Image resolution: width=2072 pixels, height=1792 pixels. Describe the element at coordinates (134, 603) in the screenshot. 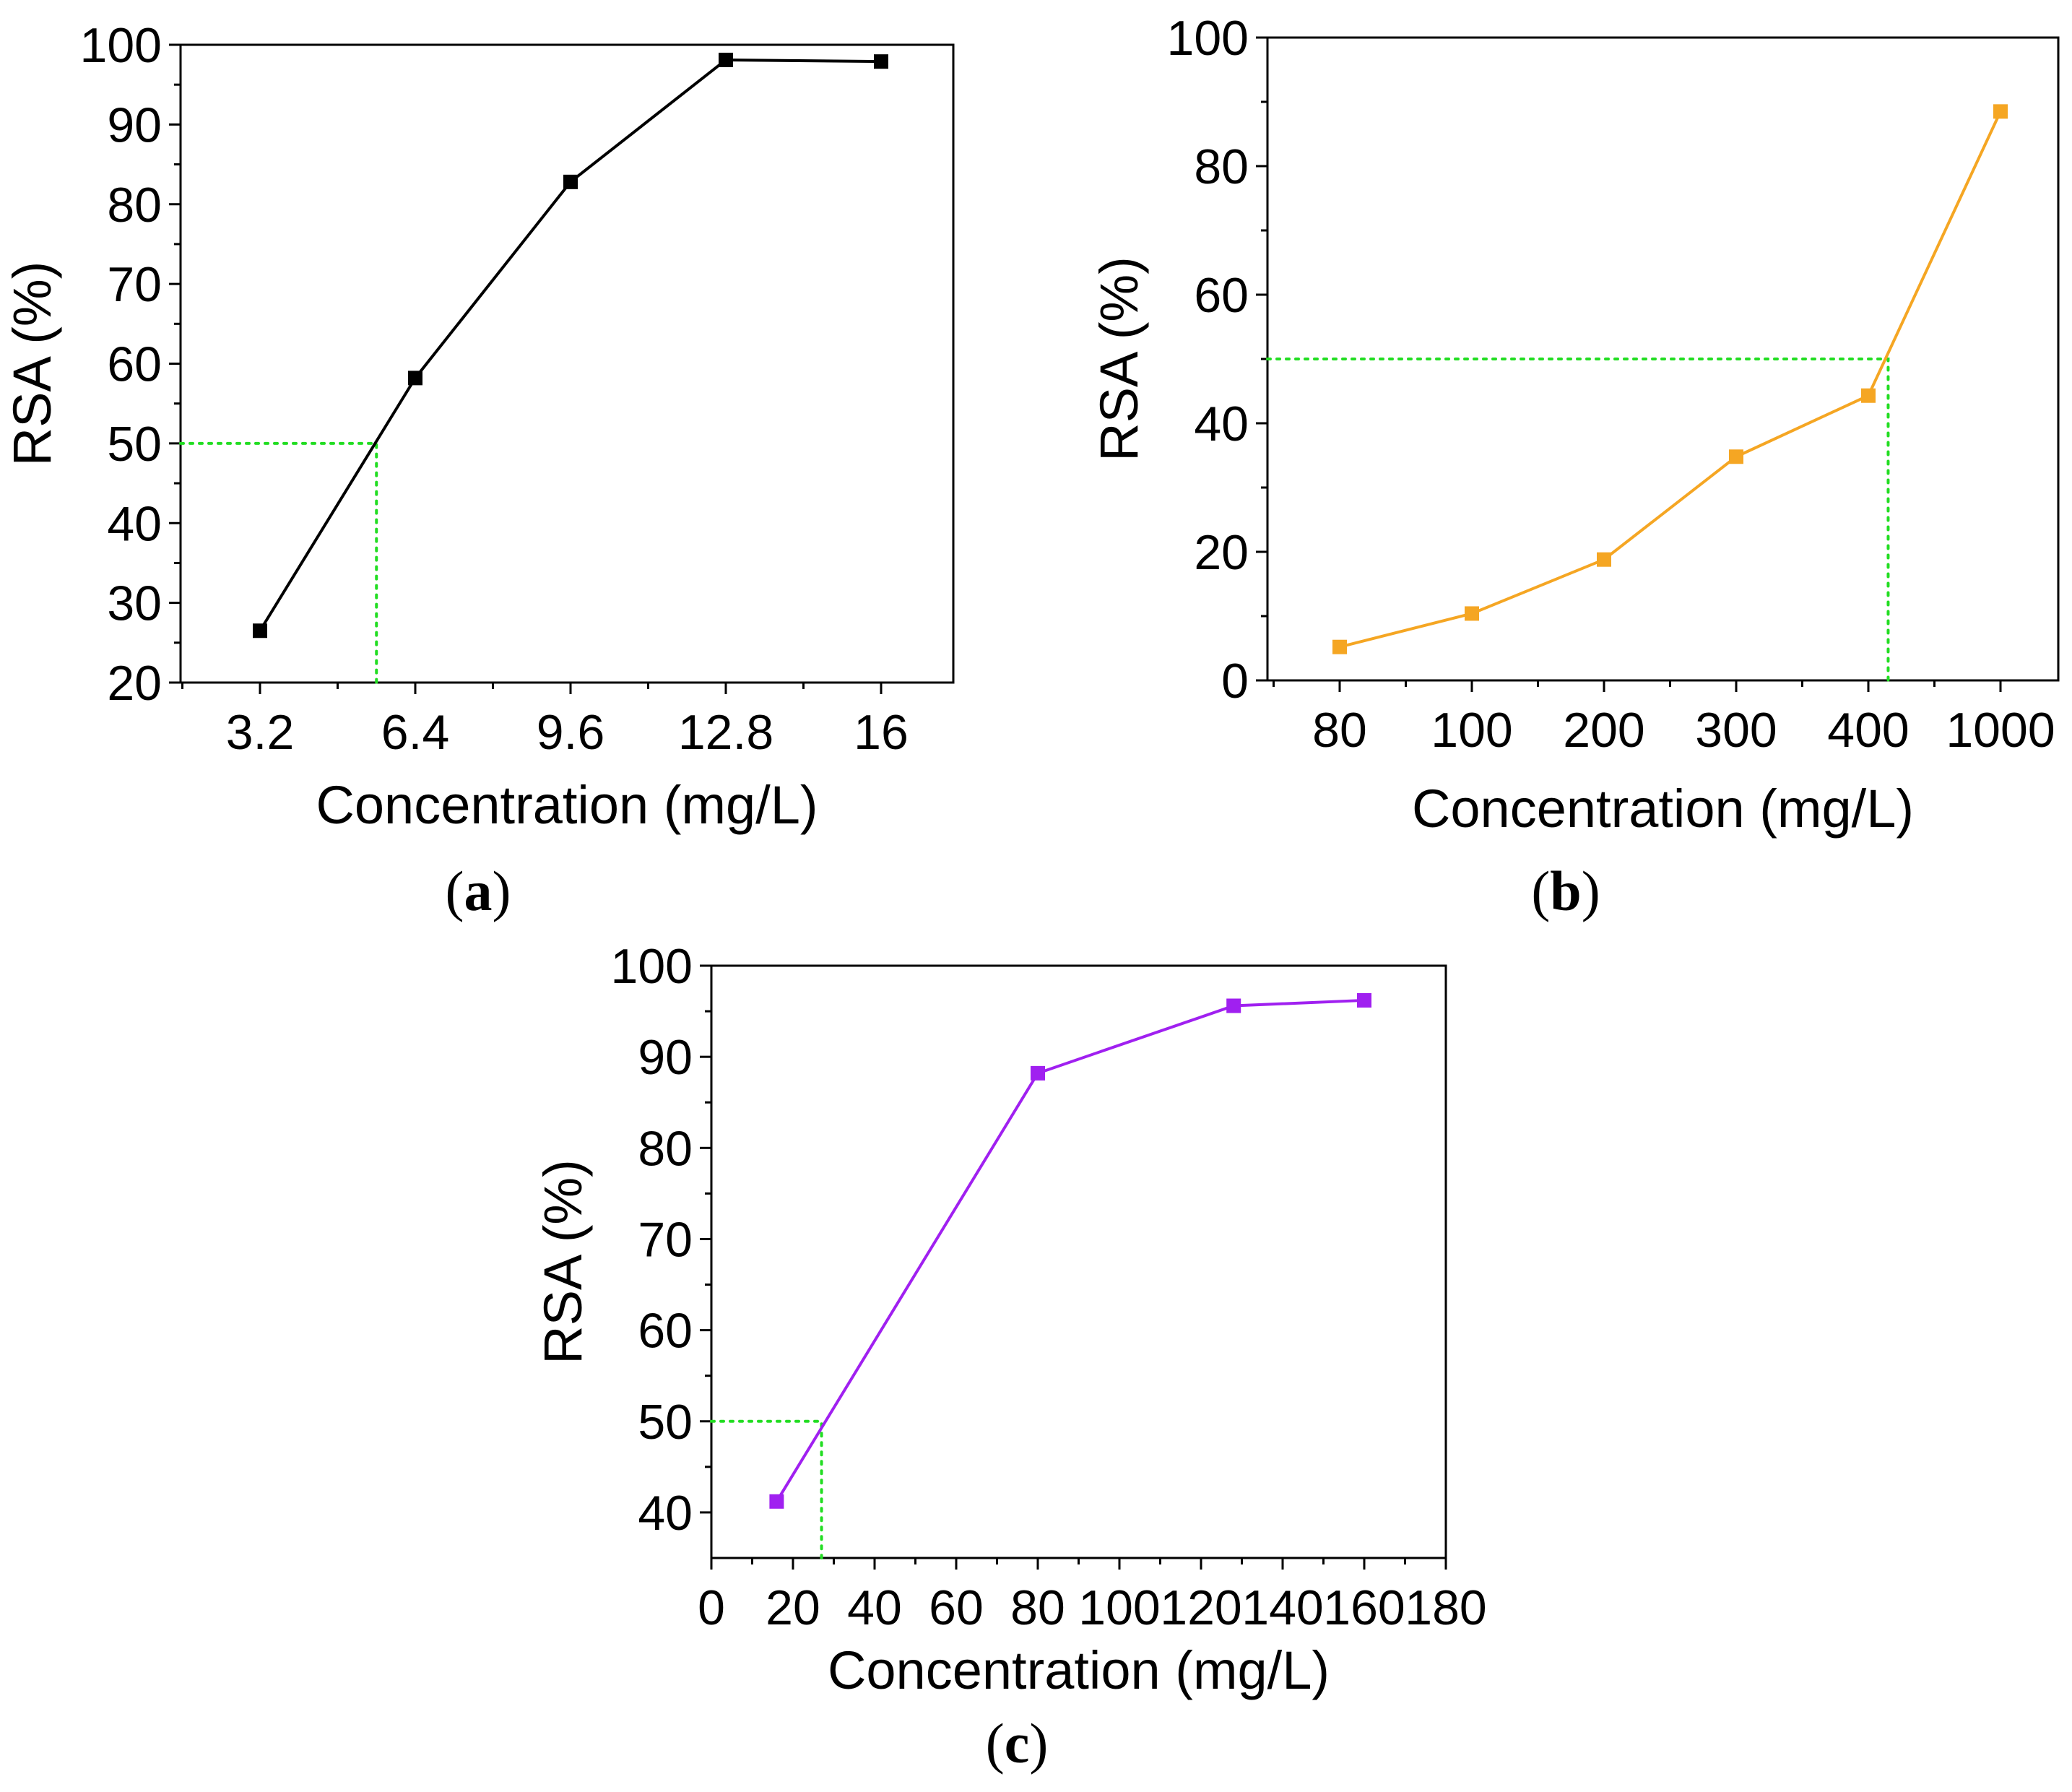

I see `y-tick-label: 30` at that location.